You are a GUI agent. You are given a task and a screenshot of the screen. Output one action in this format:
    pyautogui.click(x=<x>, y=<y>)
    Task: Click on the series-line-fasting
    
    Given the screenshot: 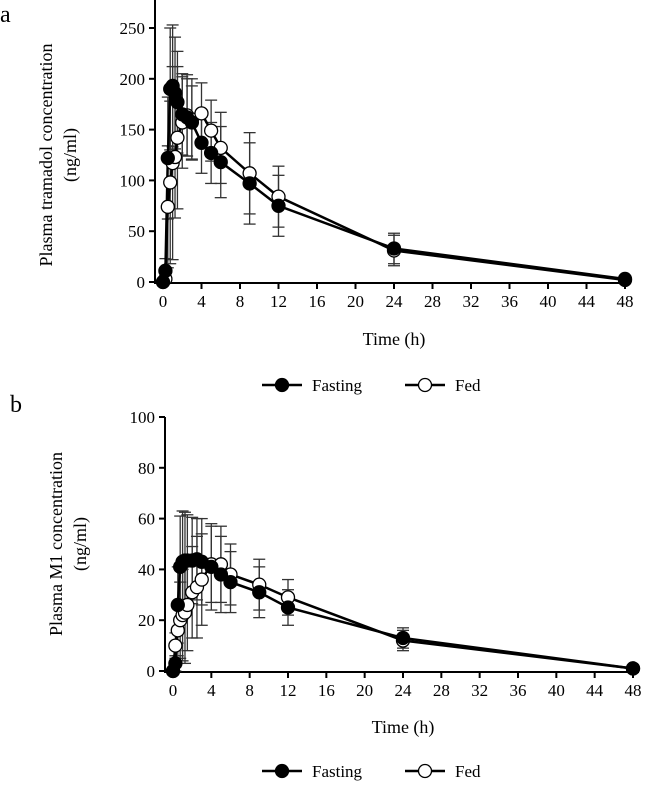 What is the action you would take?
    pyautogui.click(x=402, y=614)
    